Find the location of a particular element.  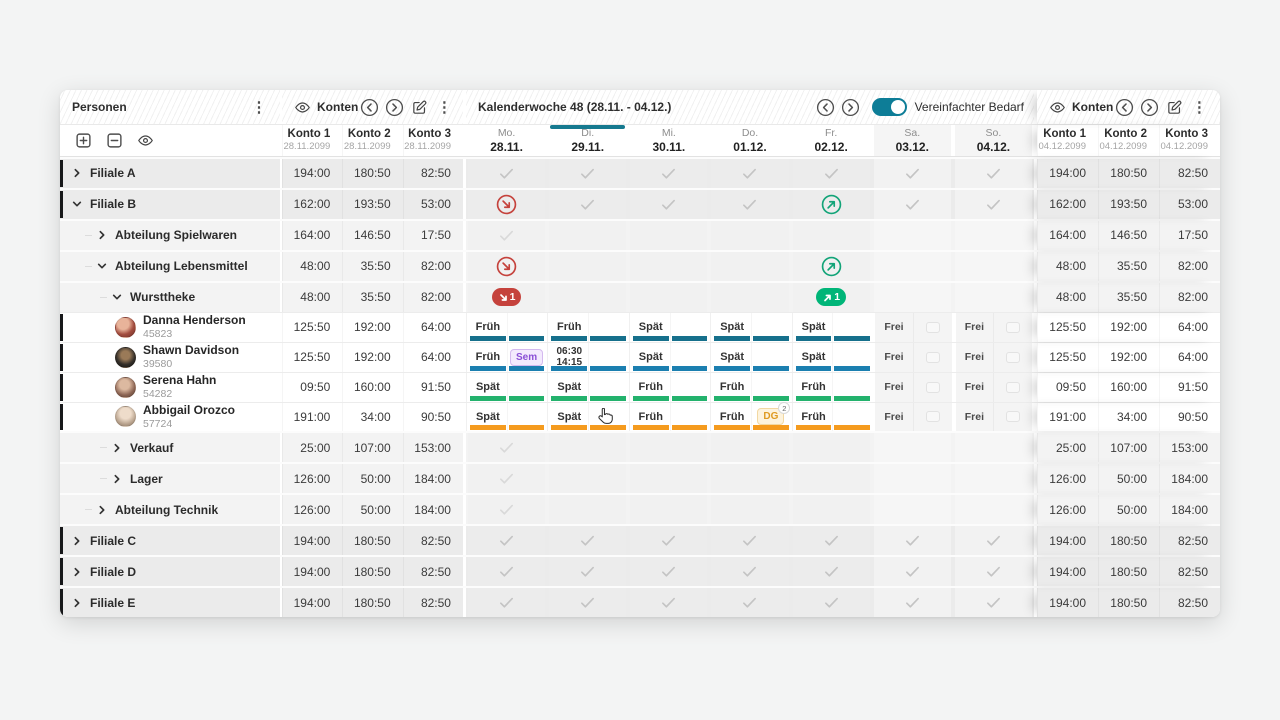

konto-value-cell: 107:00 is located at coordinates (1128, 448).